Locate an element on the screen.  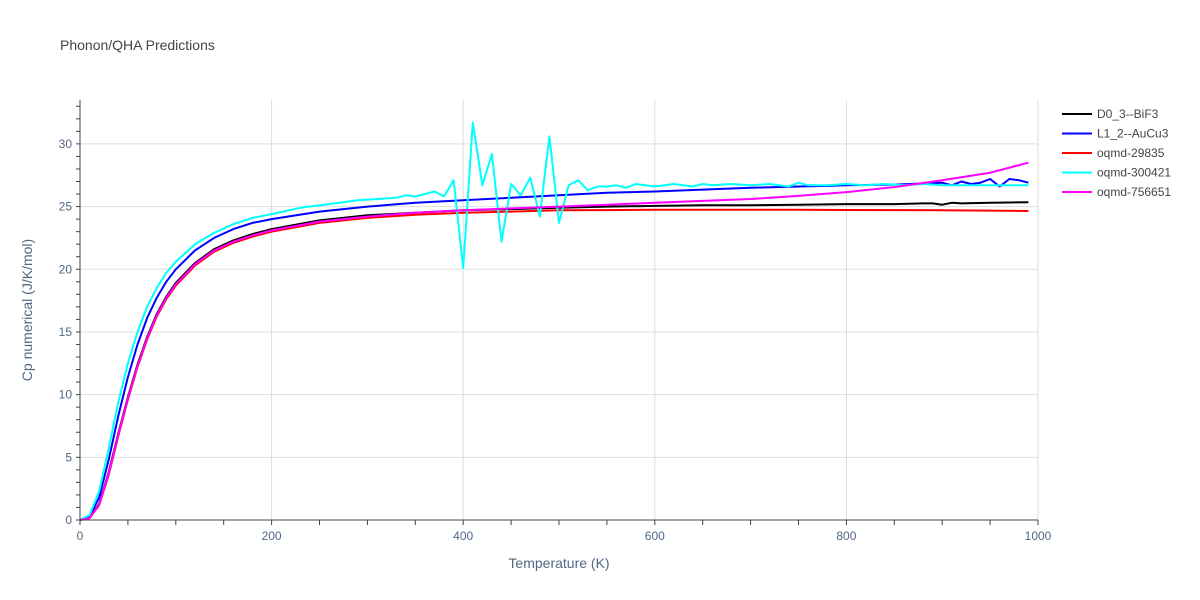
chart-title: Phonon/QHA Predictions is located at coordinates (137, 45).